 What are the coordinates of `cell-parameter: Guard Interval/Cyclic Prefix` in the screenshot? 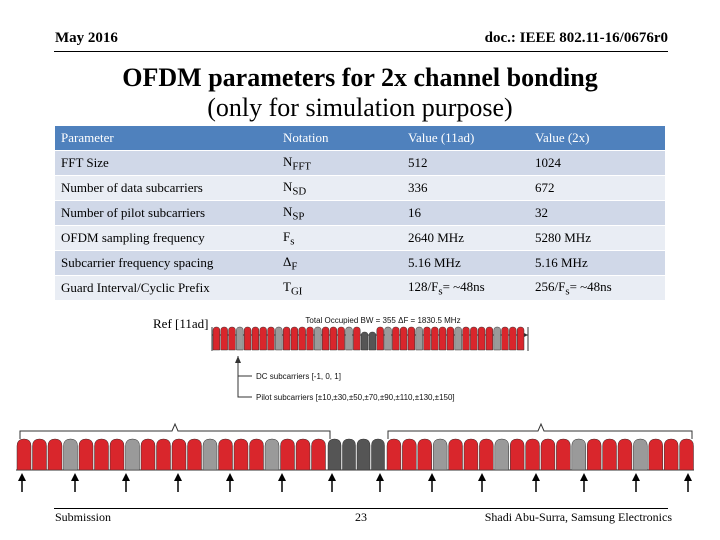 It's located at (166, 288).